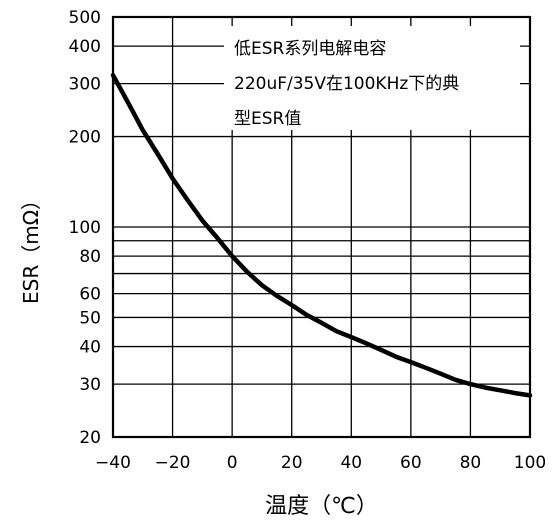  Describe the element at coordinates (113, 463) in the screenshot. I see `x-tick-label: −40` at that location.